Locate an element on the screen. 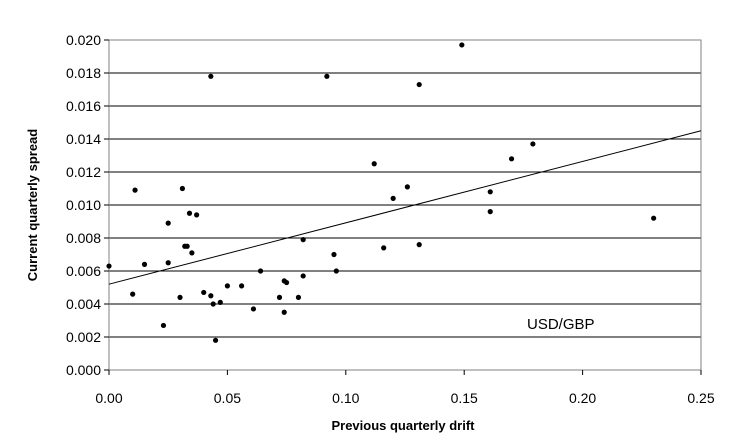  x-tick-label: 0.00 is located at coordinates (108, 398).